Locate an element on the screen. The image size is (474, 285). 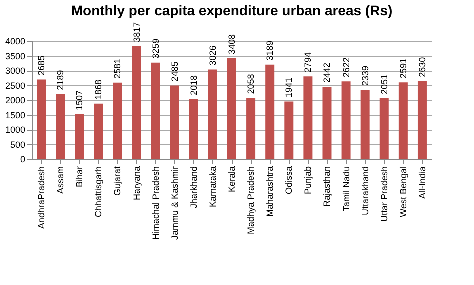
x-tick-label: West Bengal is located at coordinates (403, 192).